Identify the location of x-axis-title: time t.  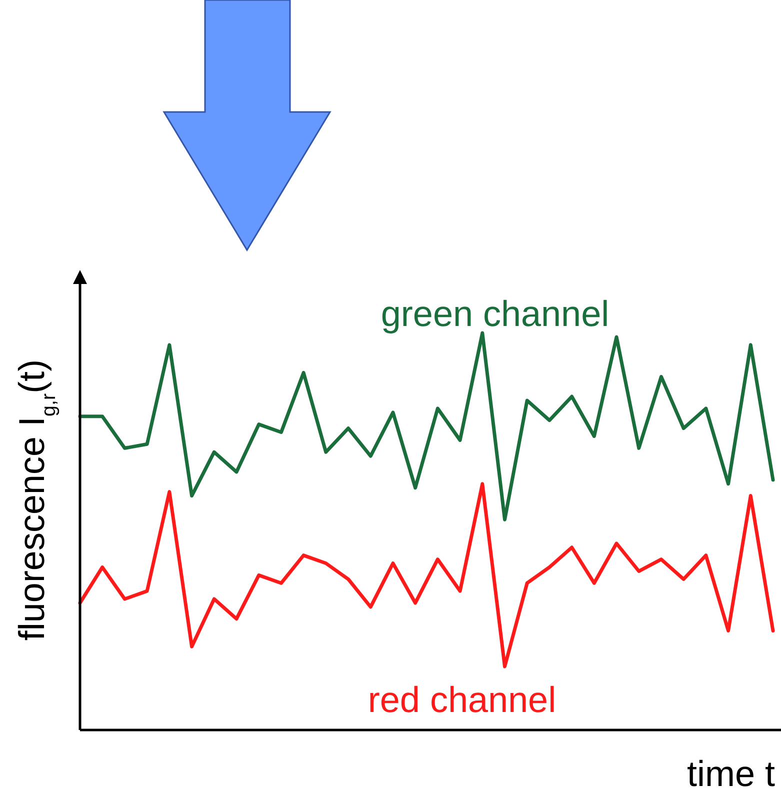
(730, 773).